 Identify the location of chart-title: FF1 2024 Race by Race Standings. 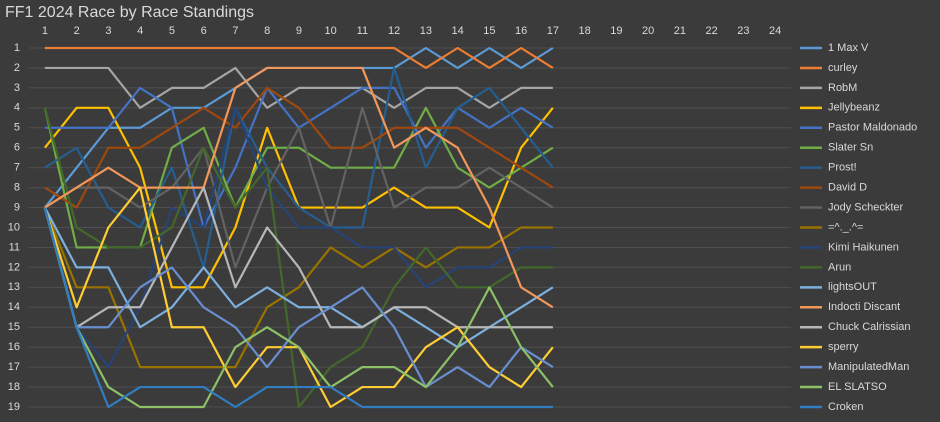
(129, 12).